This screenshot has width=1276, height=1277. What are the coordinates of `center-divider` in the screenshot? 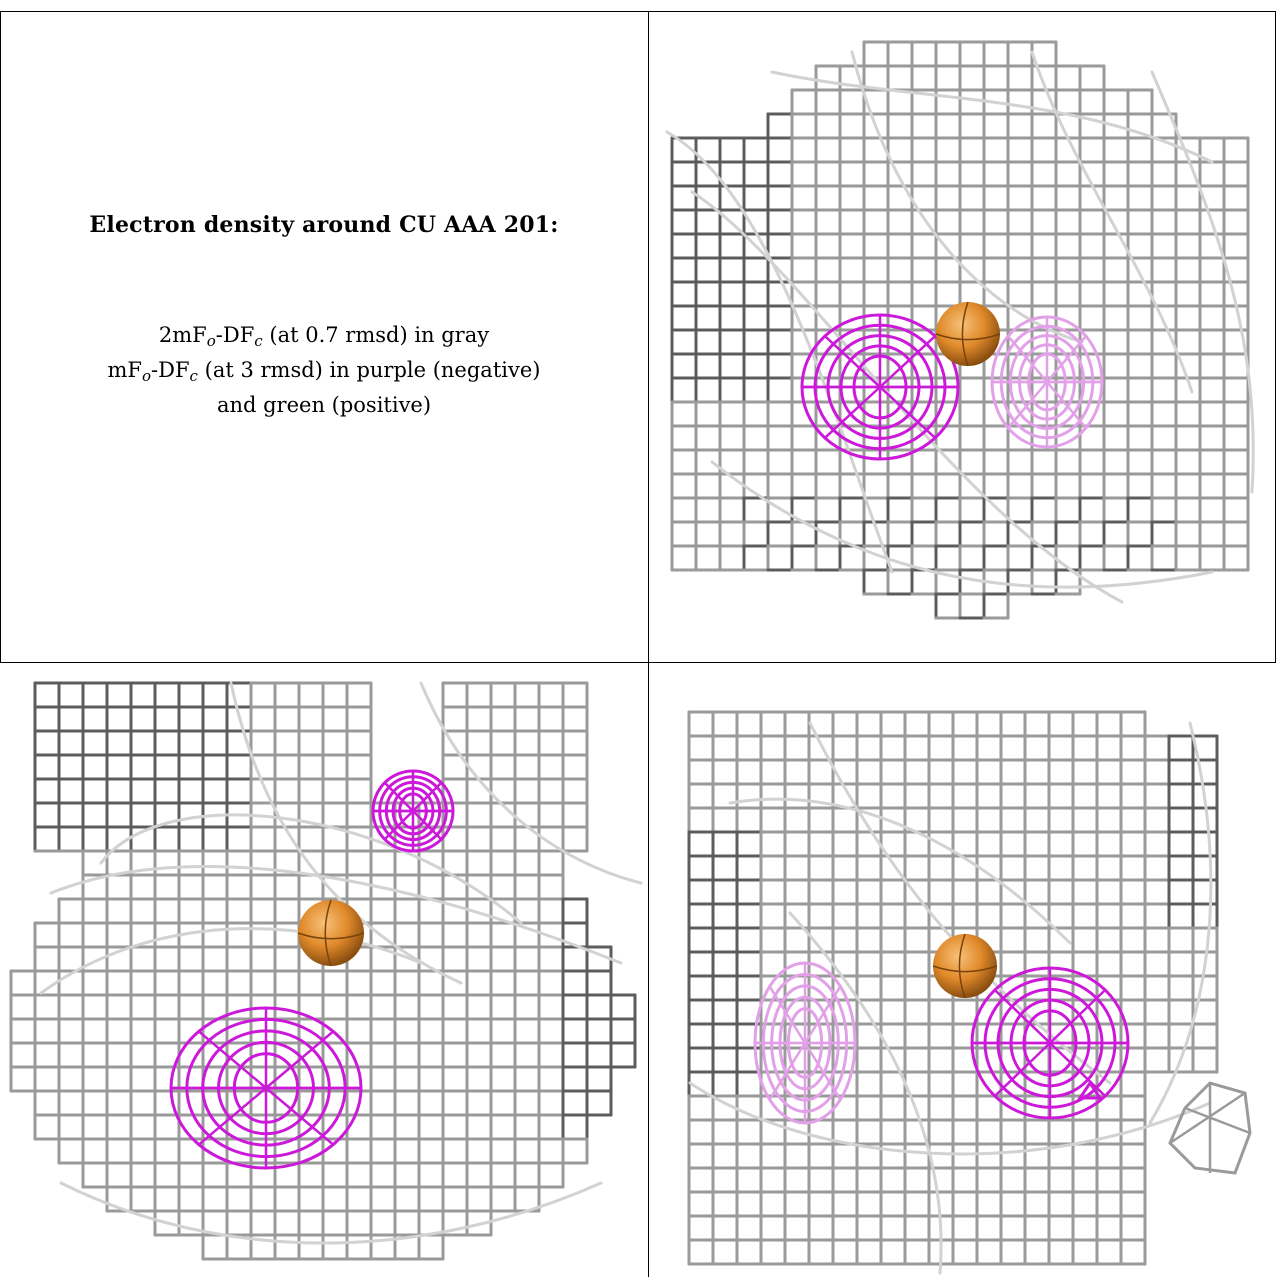 It's located at (648, 644).